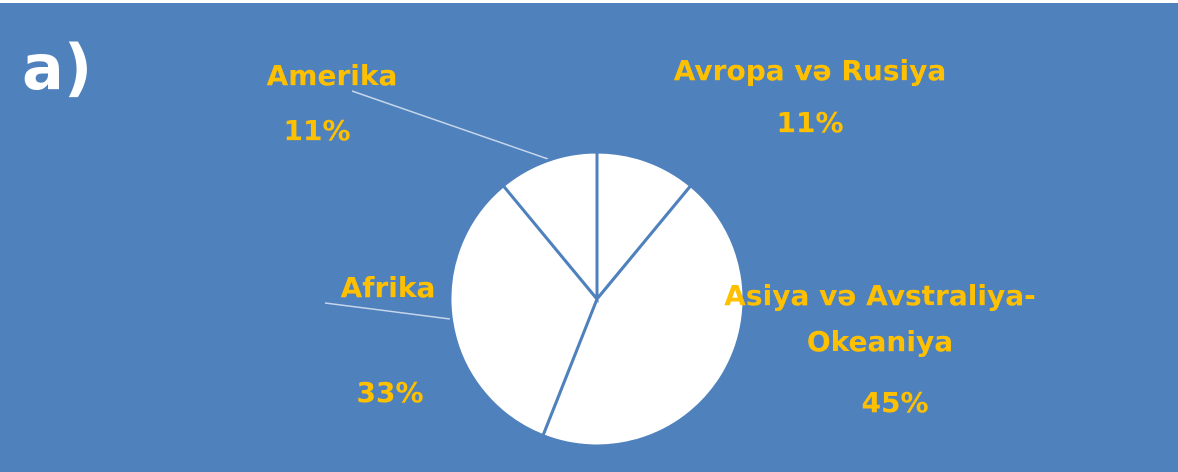 This screenshot has width=1178, height=472. Describe the element at coordinates (880, 318) in the screenshot. I see `category-label: Asiya və Avstraliya-Okeaniya` at that location.